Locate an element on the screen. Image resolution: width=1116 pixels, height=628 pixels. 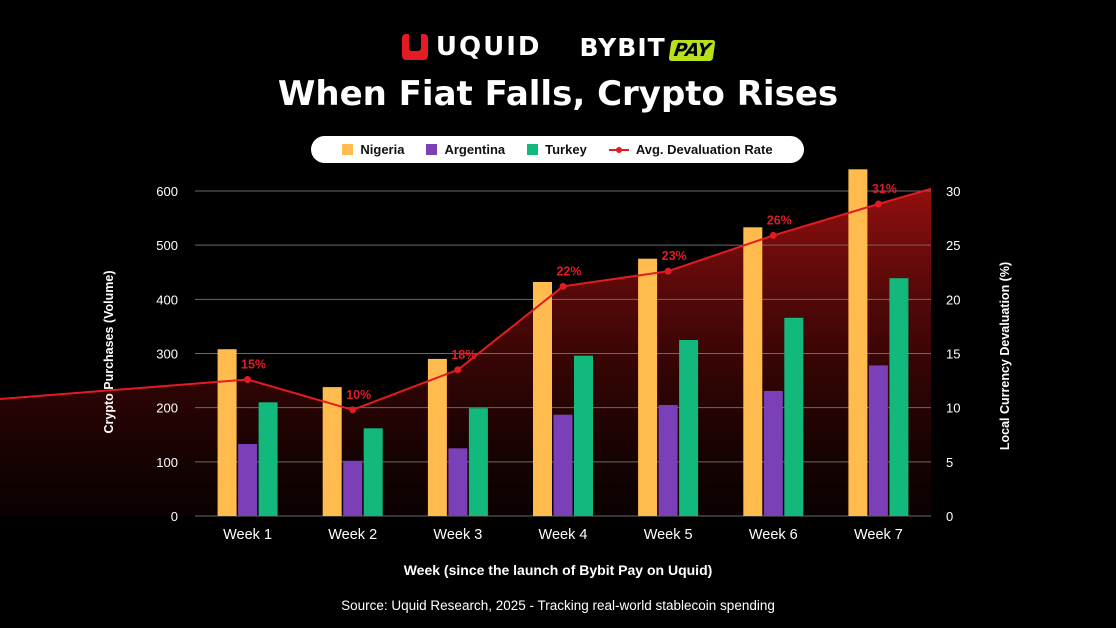
legend-item-argentina: Argentina is located at coordinates (465, 149).